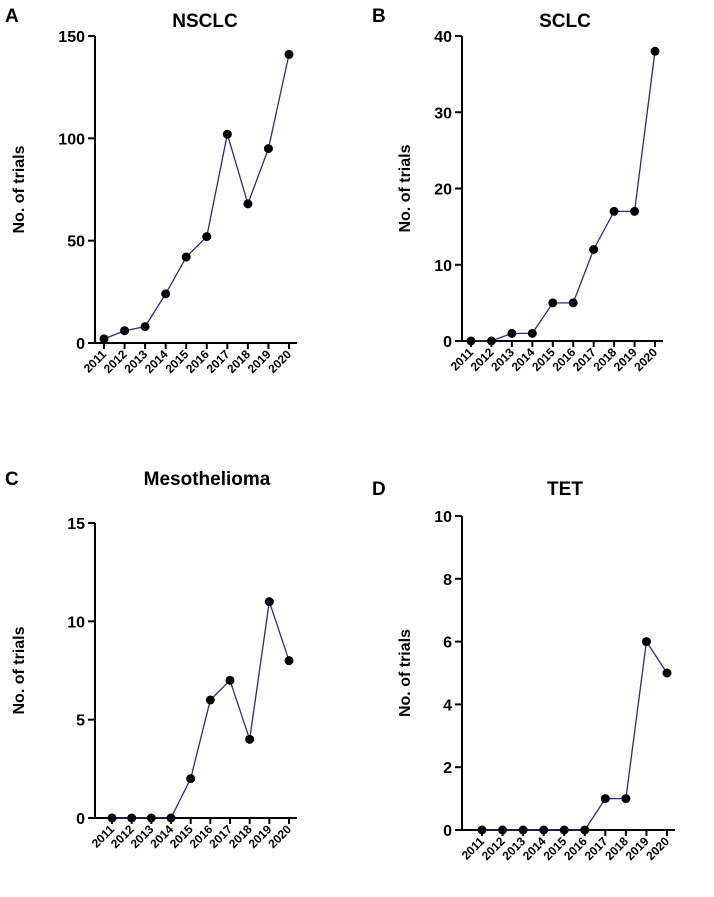 This screenshot has height=897, width=714. I want to click on y-tick-label: 4, so click(447, 705).